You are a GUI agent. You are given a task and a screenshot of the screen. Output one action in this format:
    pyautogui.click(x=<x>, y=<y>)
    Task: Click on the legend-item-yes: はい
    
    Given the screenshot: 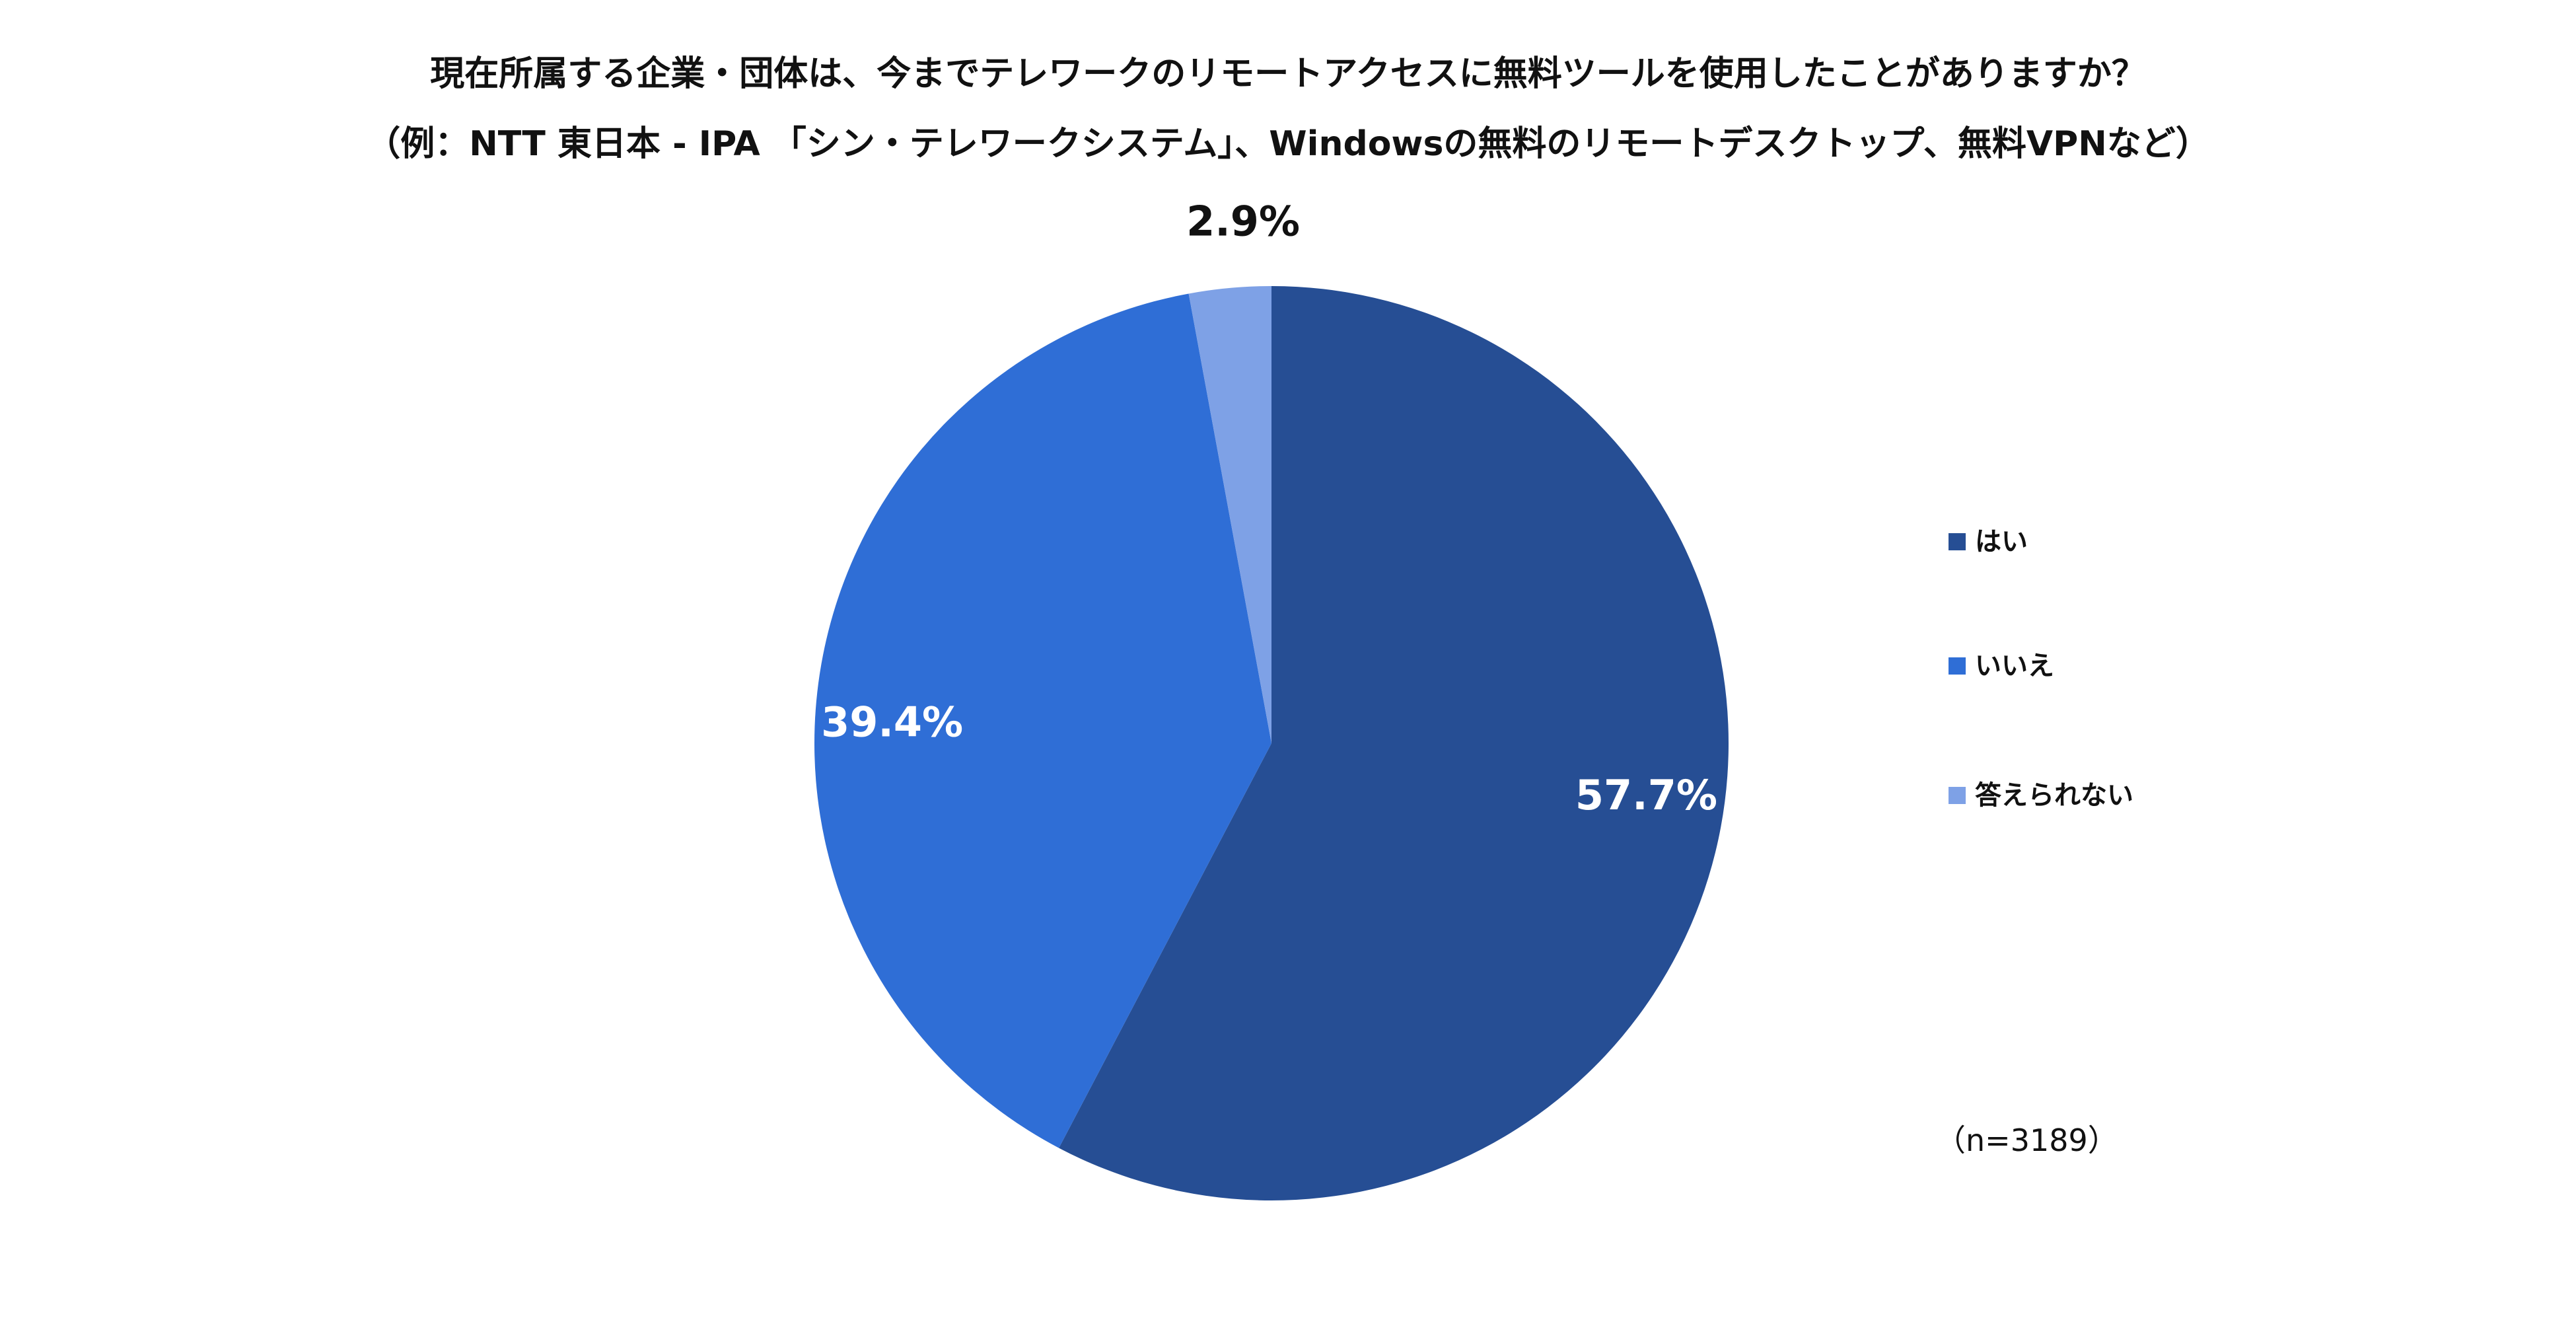 What is the action you would take?
    pyautogui.click(x=1989, y=542)
    